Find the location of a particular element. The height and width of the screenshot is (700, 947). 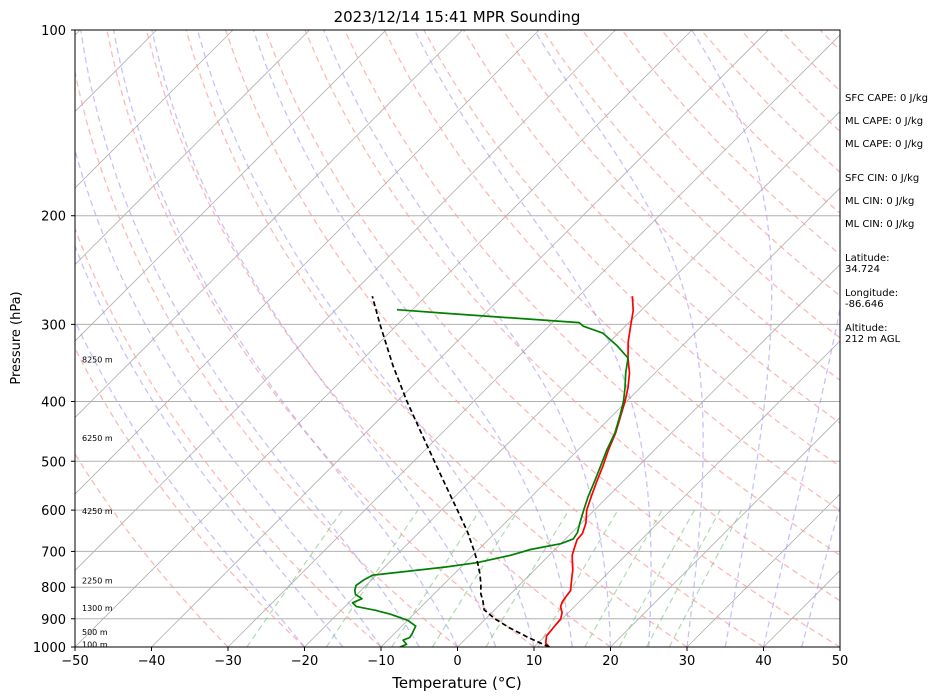

ml-cin-text: ML CIN: 0 J/kg is located at coordinates (880, 201).